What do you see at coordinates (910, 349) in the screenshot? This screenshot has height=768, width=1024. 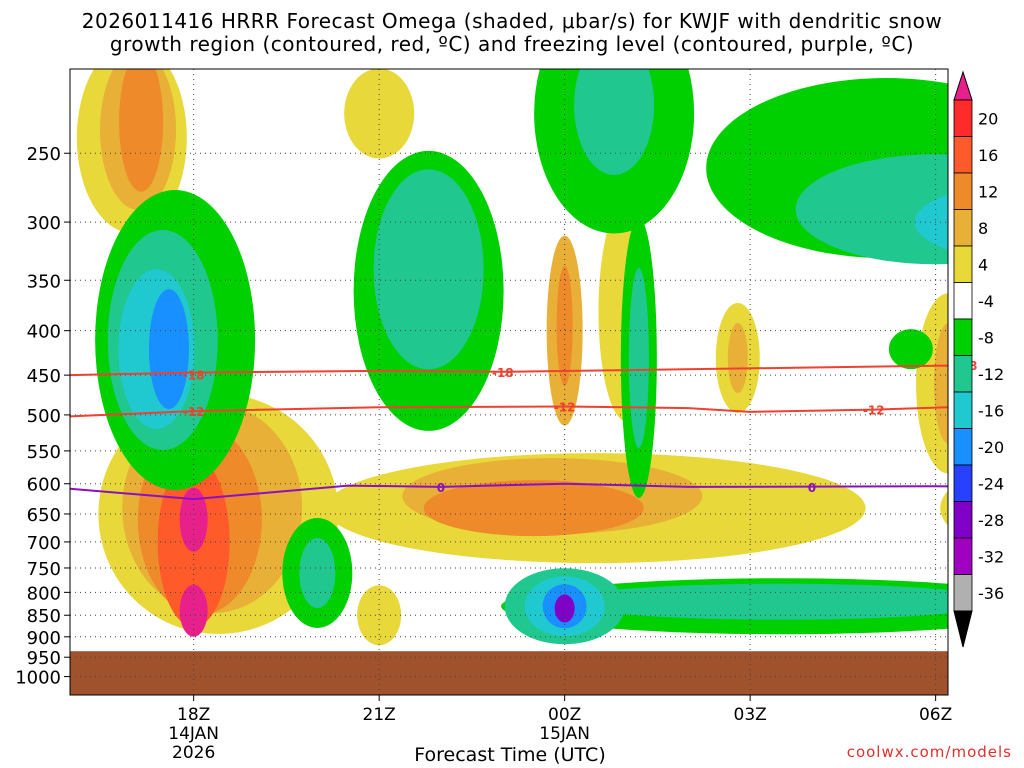 I see `shade-small-green` at bounding box center [910, 349].